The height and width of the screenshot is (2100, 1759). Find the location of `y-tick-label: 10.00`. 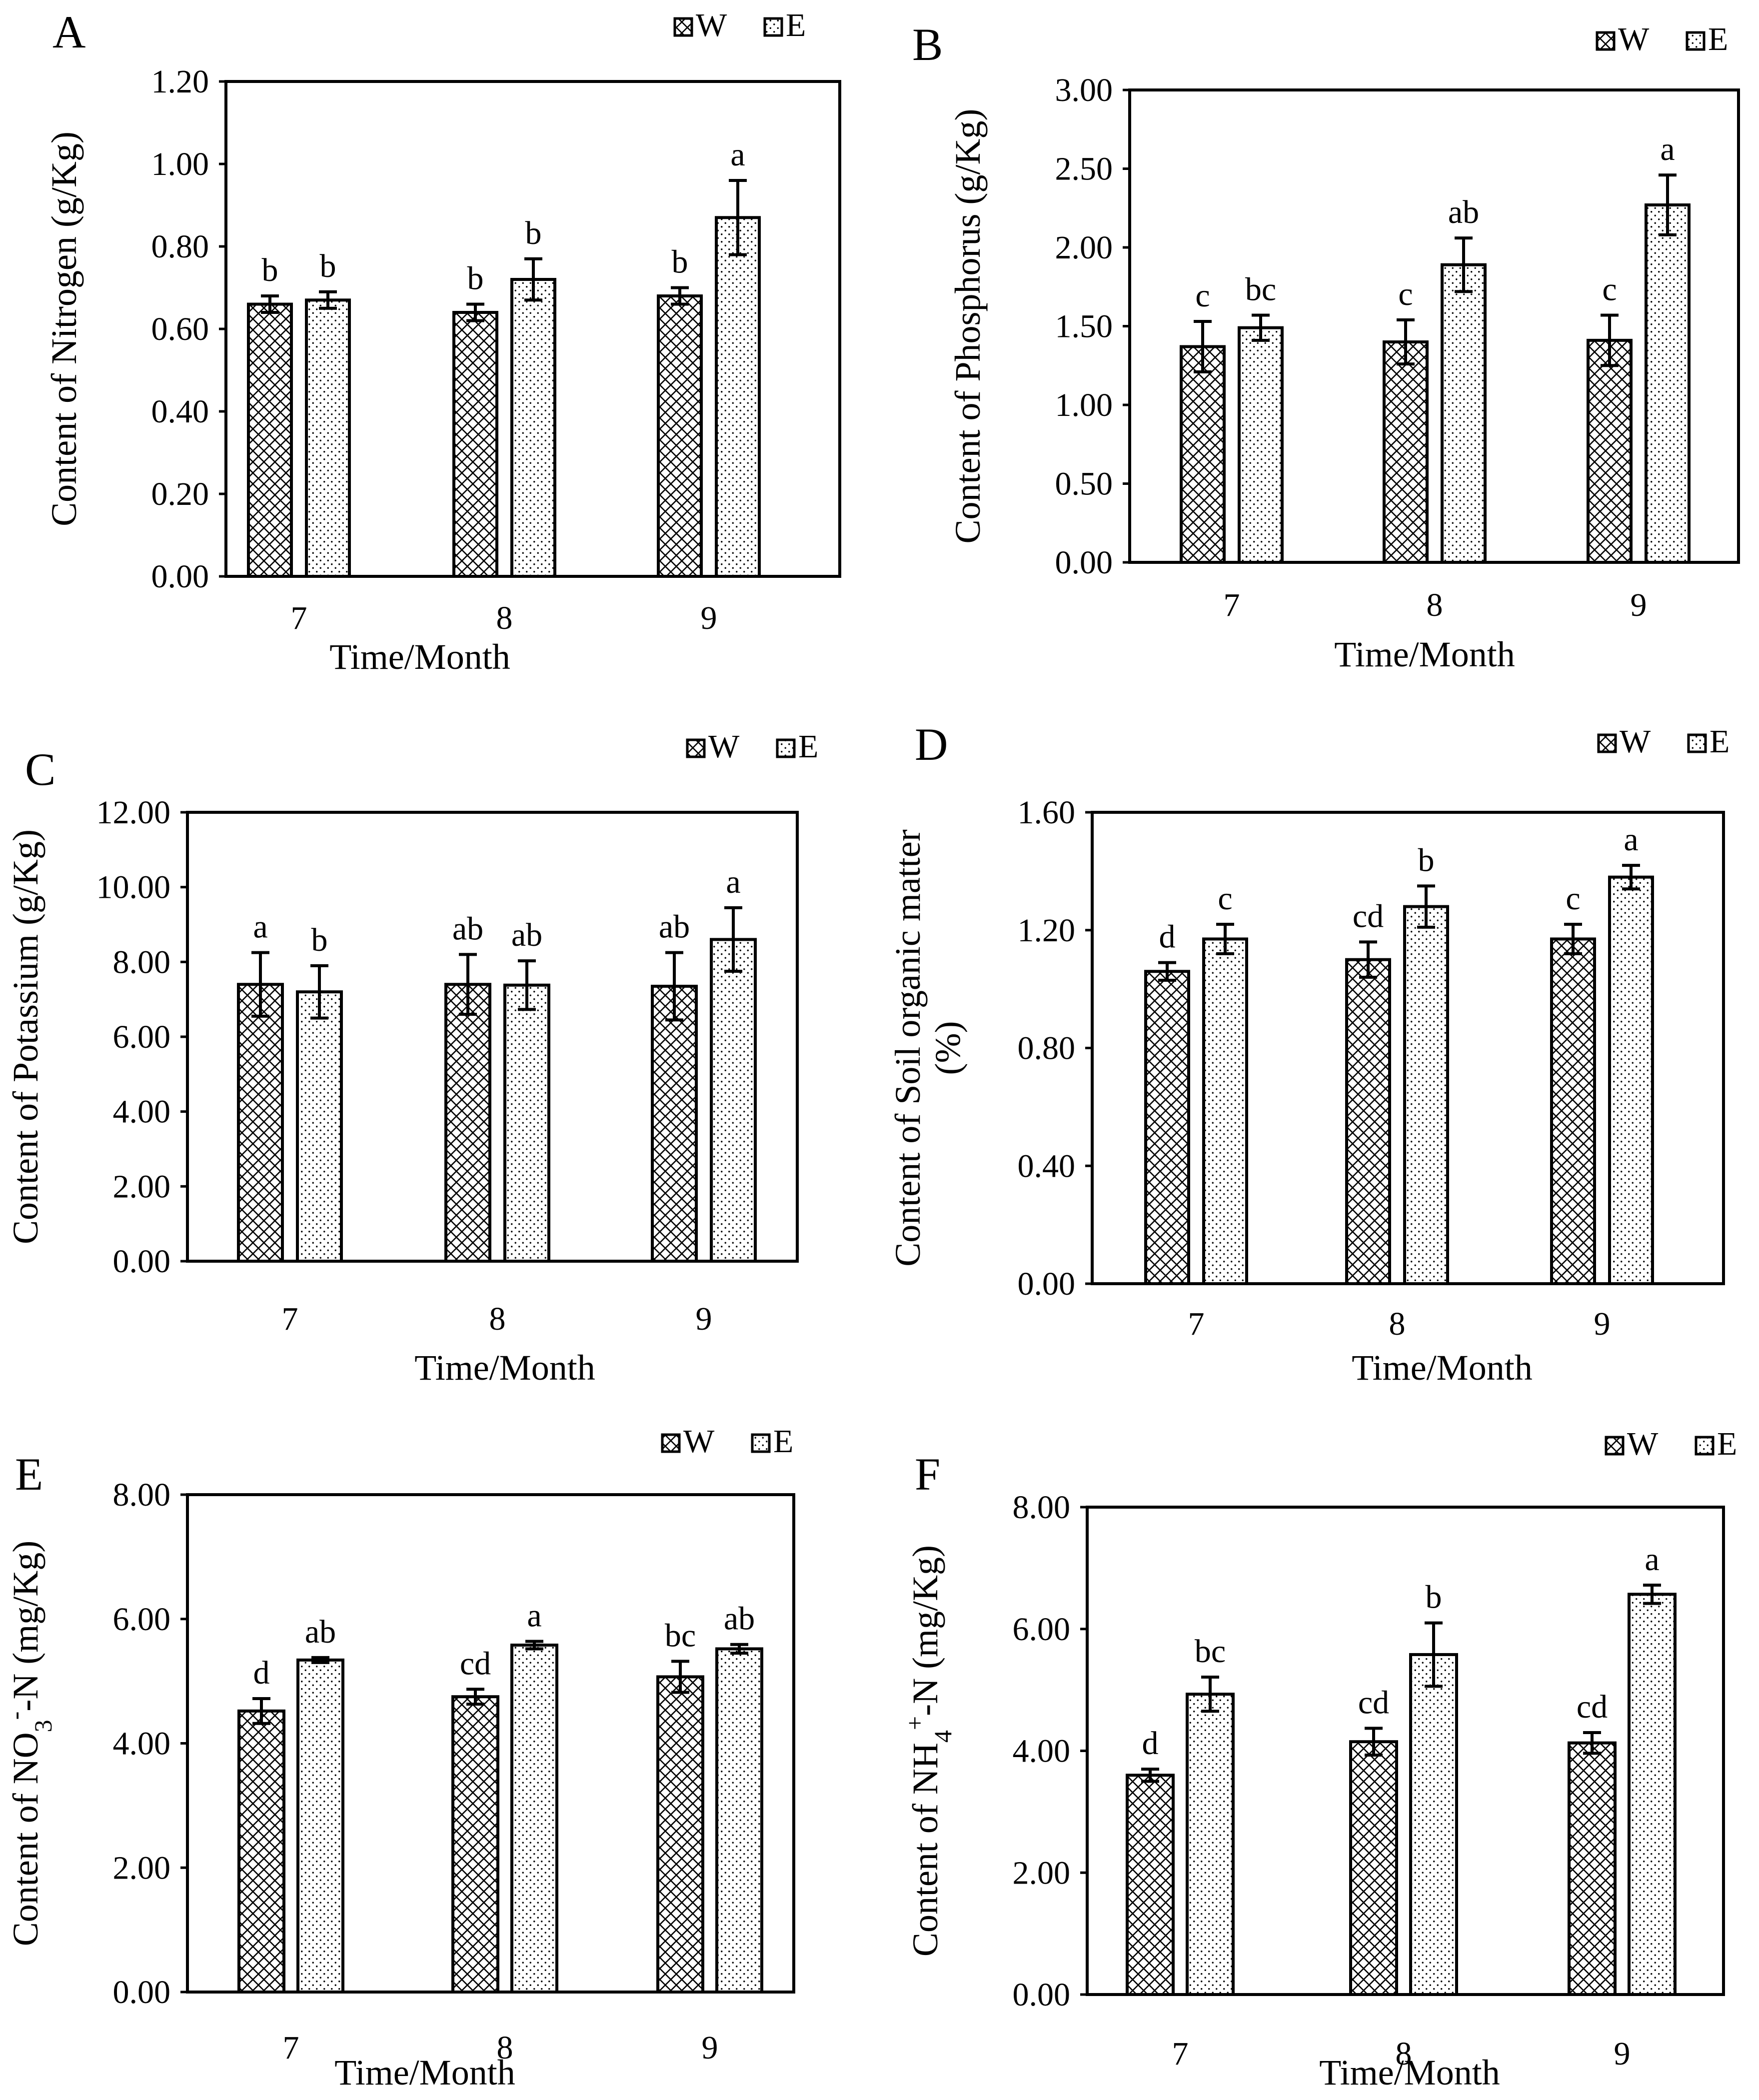

y-tick-label: 10.00 is located at coordinates (133, 887).